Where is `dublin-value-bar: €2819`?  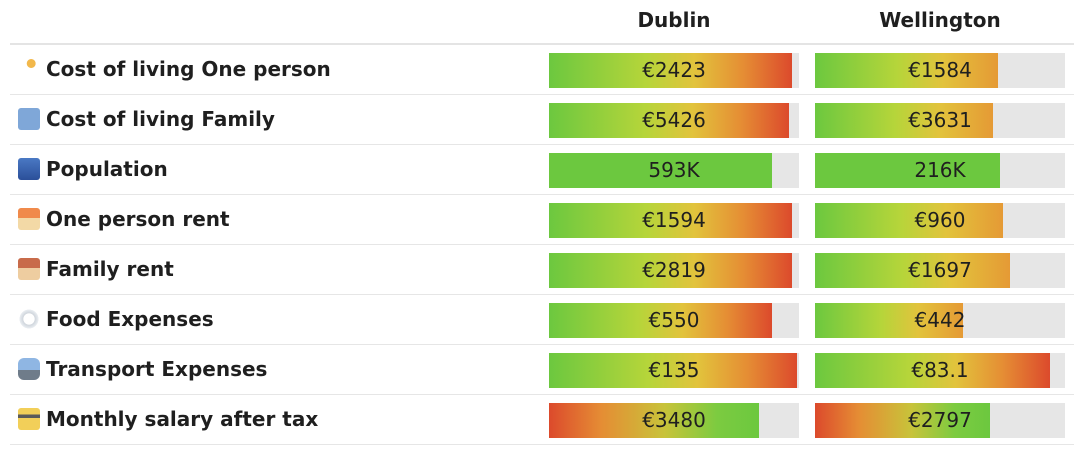 dublin-value-bar: €2819 is located at coordinates (674, 270).